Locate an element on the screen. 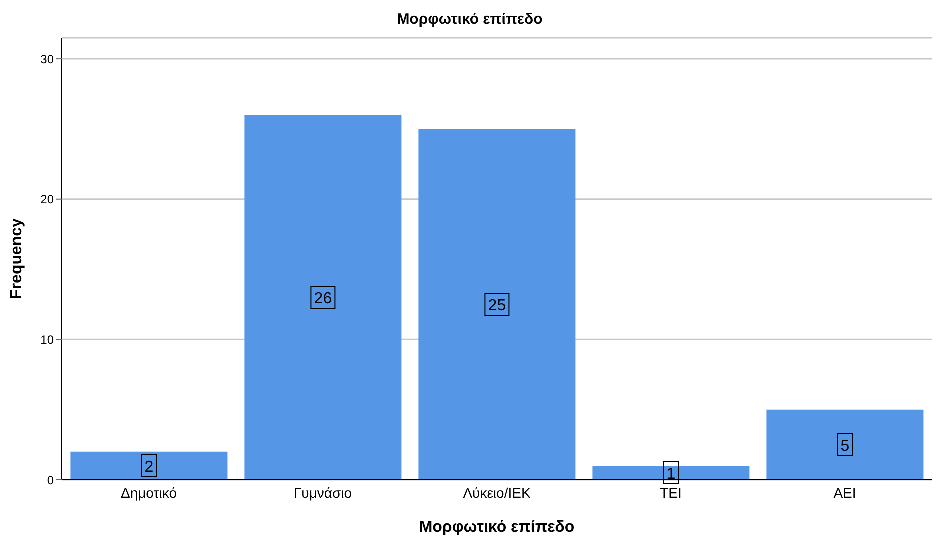  data-label: 25 is located at coordinates (497, 306).